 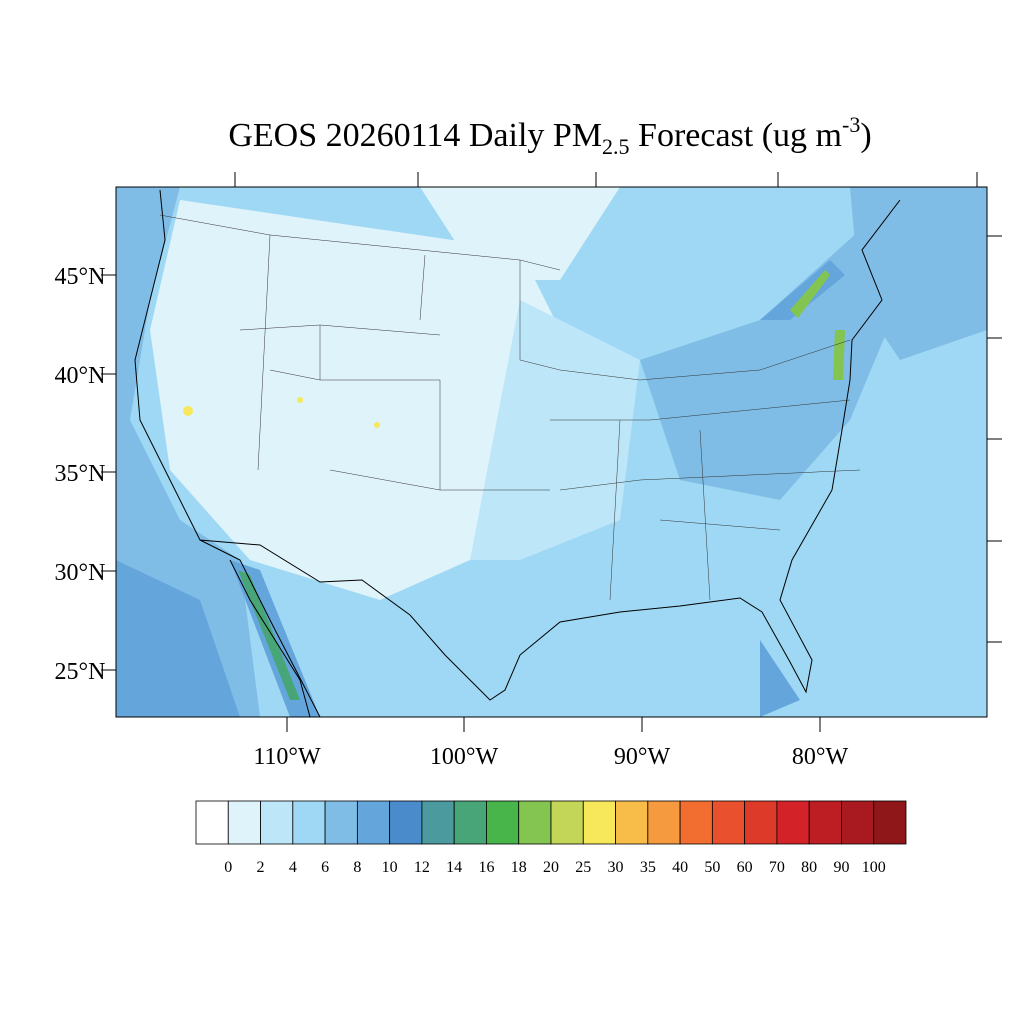 What do you see at coordinates (820, 757) in the screenshot?
I see `lon-label: 80°W` at bounding box center [820, 757].